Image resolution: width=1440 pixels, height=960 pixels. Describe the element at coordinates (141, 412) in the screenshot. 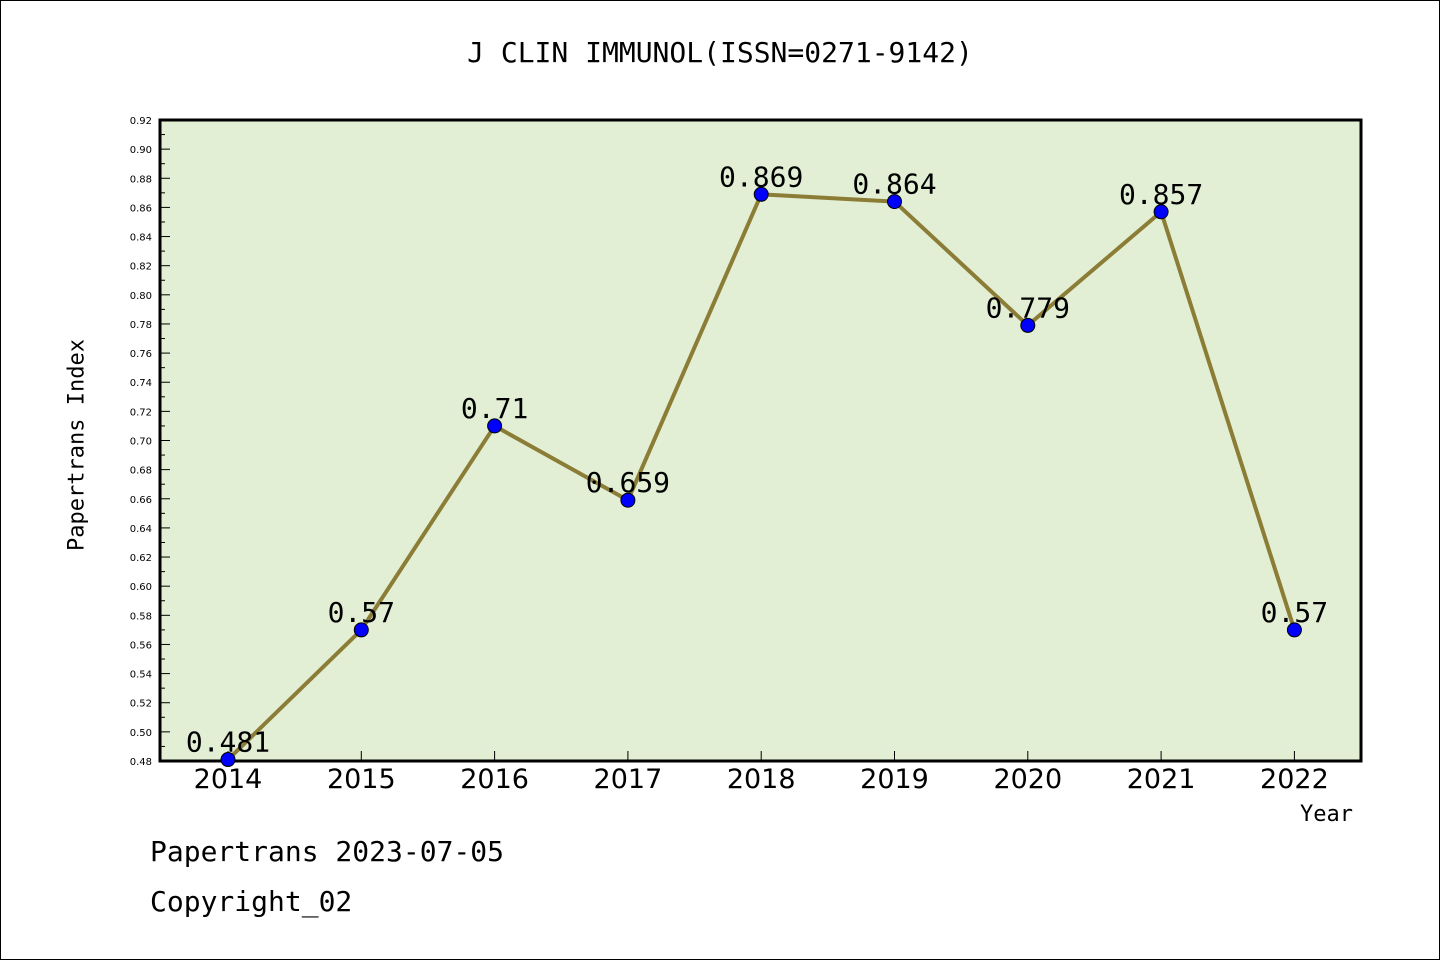

I see `y-tick-label: 0.72` at that location.